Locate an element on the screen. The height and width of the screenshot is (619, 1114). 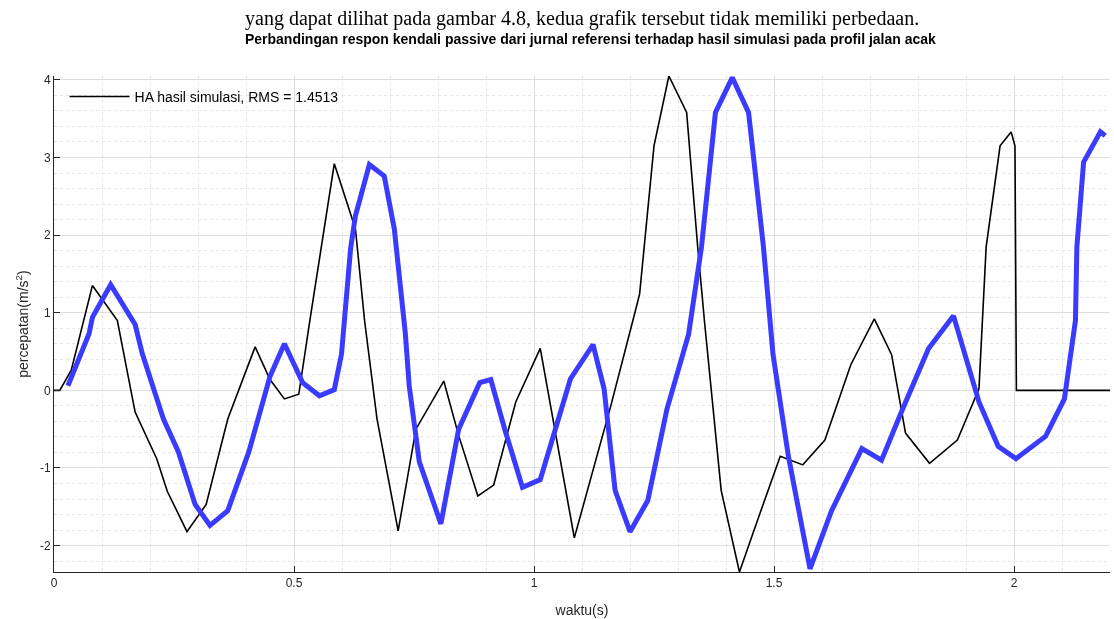
x-tick-label: 0.5 is located at coordinates (294, 583).